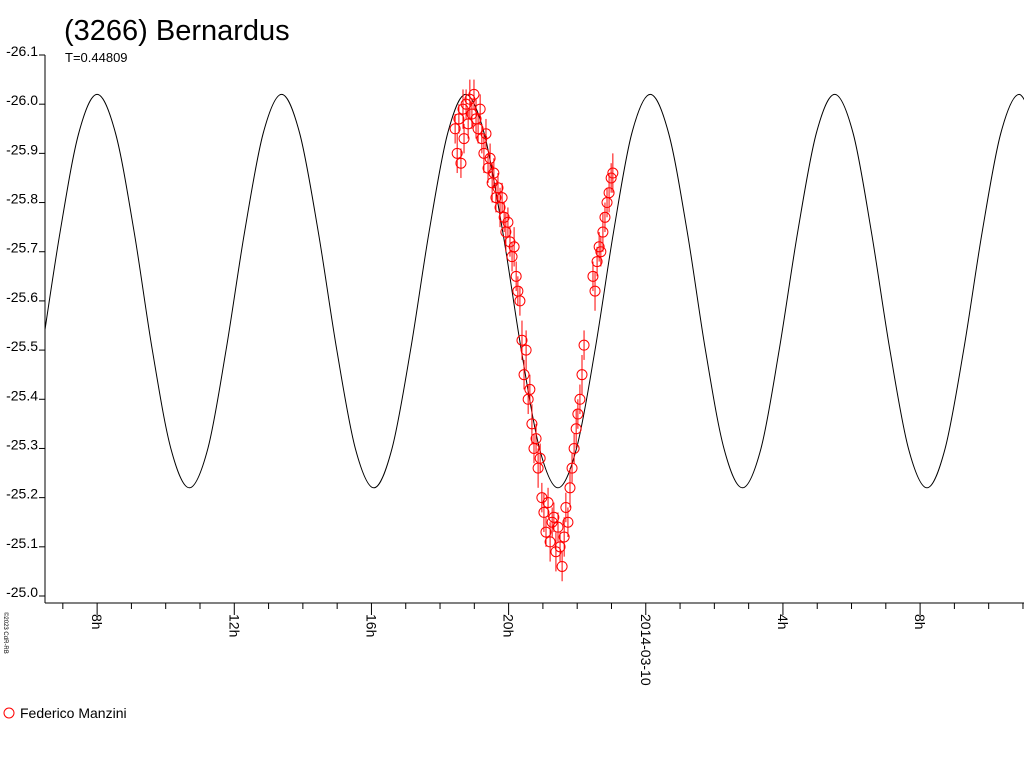  I want to click on y-tick-label: -25.2, so click(22, 494).